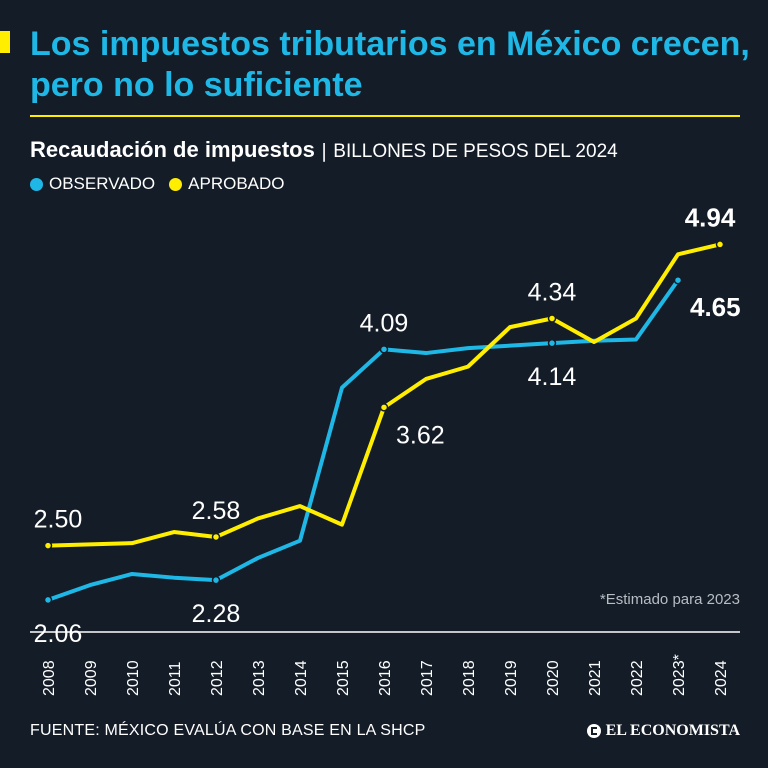 The height and width of the screenshot is (768, 768). Describe the element at coordinates (133, 678) in the screenshot. I see `x-tick-label: 2010` at that location.